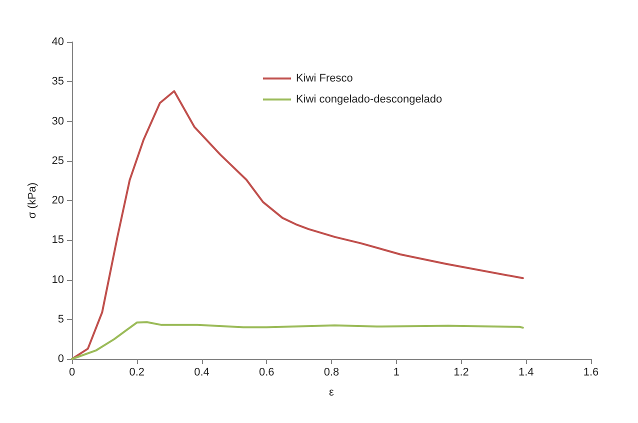 This screenshot has height=423, width=638. Describe the element at coordinates (58, 280) in the screenshot. I see `y-tick-label: 10` at that location.